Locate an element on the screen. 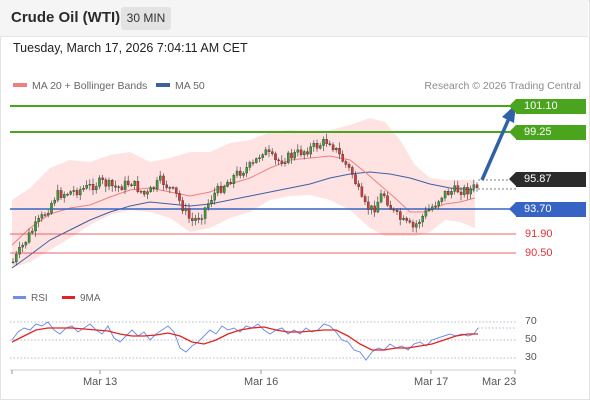 This screenshot has width=590, height=400. instrument-title: Crude Oil (WTI) is located at coordinates (66, 17).